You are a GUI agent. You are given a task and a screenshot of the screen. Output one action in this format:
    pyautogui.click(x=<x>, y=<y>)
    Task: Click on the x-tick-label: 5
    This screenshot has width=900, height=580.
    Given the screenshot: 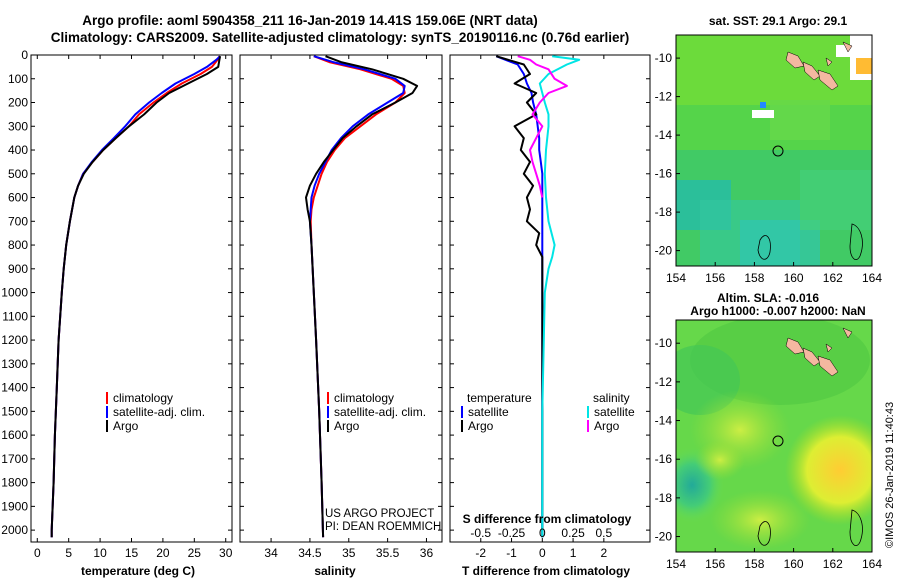 What is the action you would take?
    pyautogui.click(x=68, y=553)
    